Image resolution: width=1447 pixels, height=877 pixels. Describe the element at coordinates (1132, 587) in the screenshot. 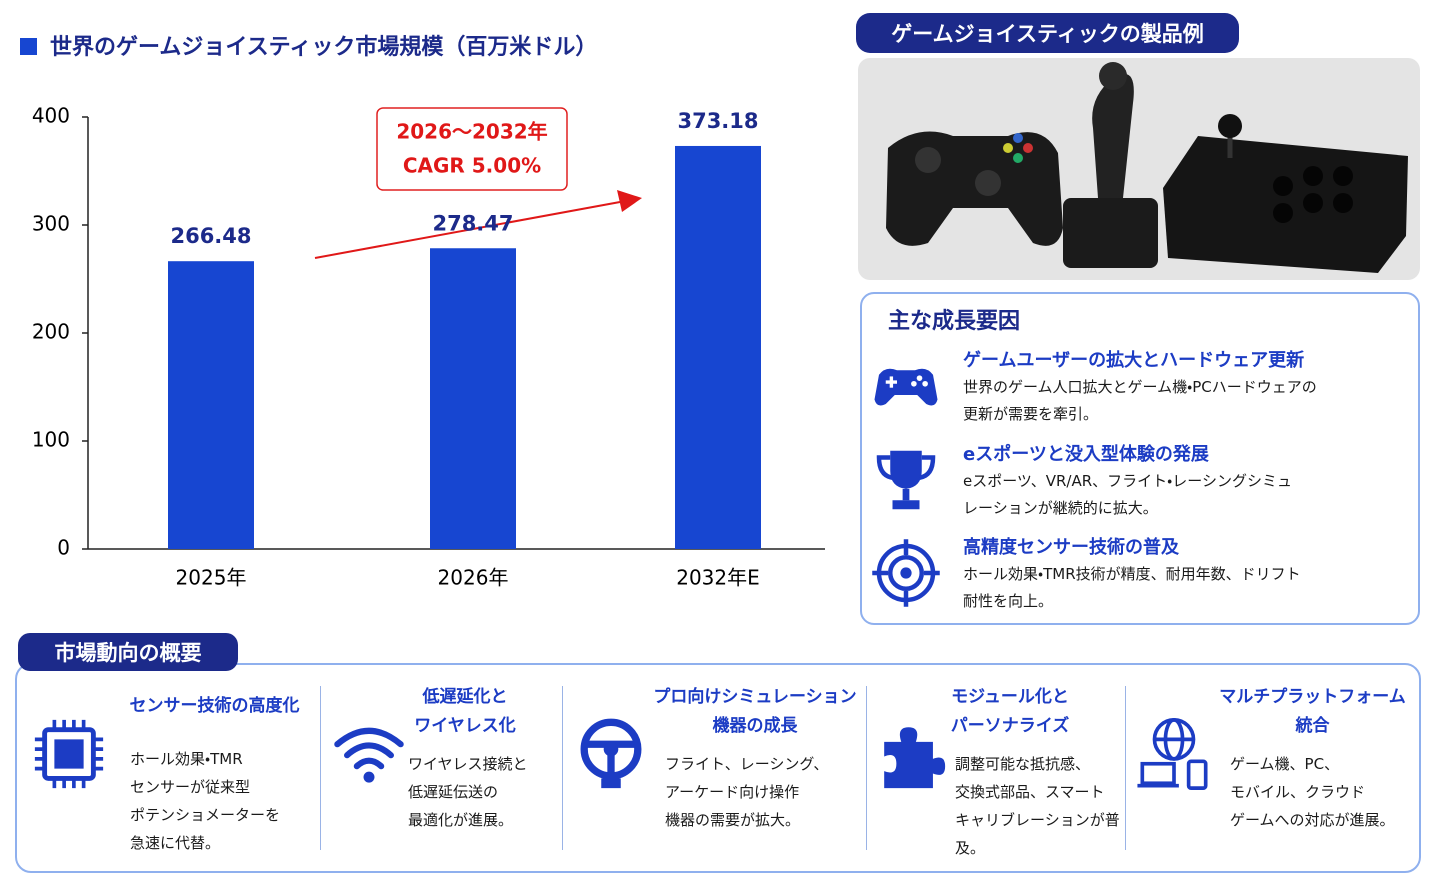

I see `factor-text: ホール効果・TMR技術が精度、耐用年数、ドリフト 耐性を向上。` at that location.